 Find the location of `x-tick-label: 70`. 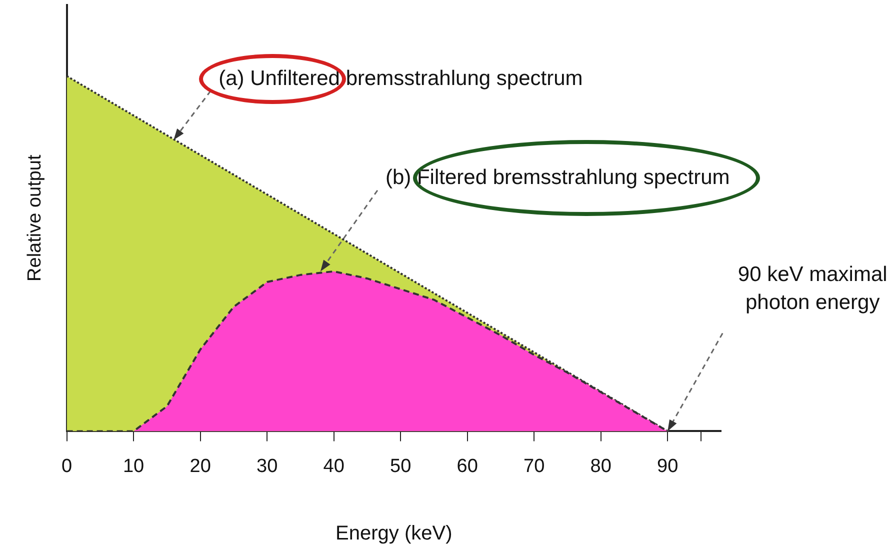

x-tick-label: 70 is located at coordinates (534, 466).